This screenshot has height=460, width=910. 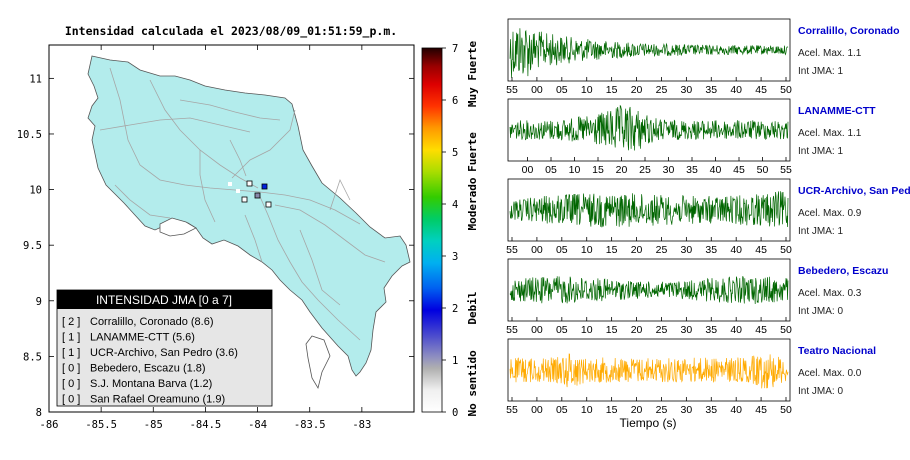 I want to click on legend-row-code: [ 2 ], so click(x=71, y=322).